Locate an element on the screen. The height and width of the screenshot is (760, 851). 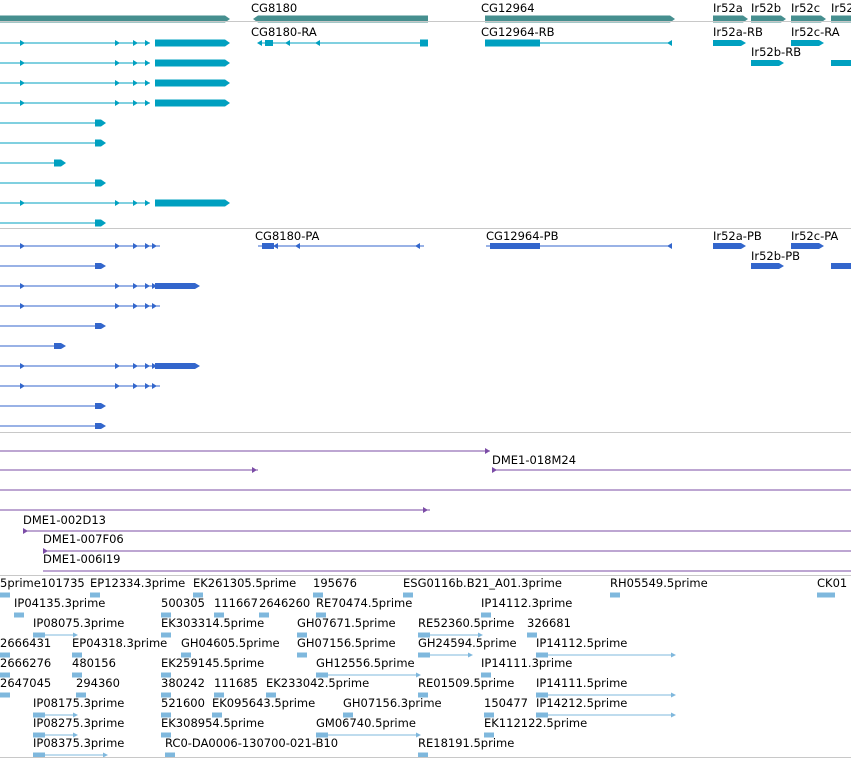
est-label: 150477 is located at coordinates (506, 703).